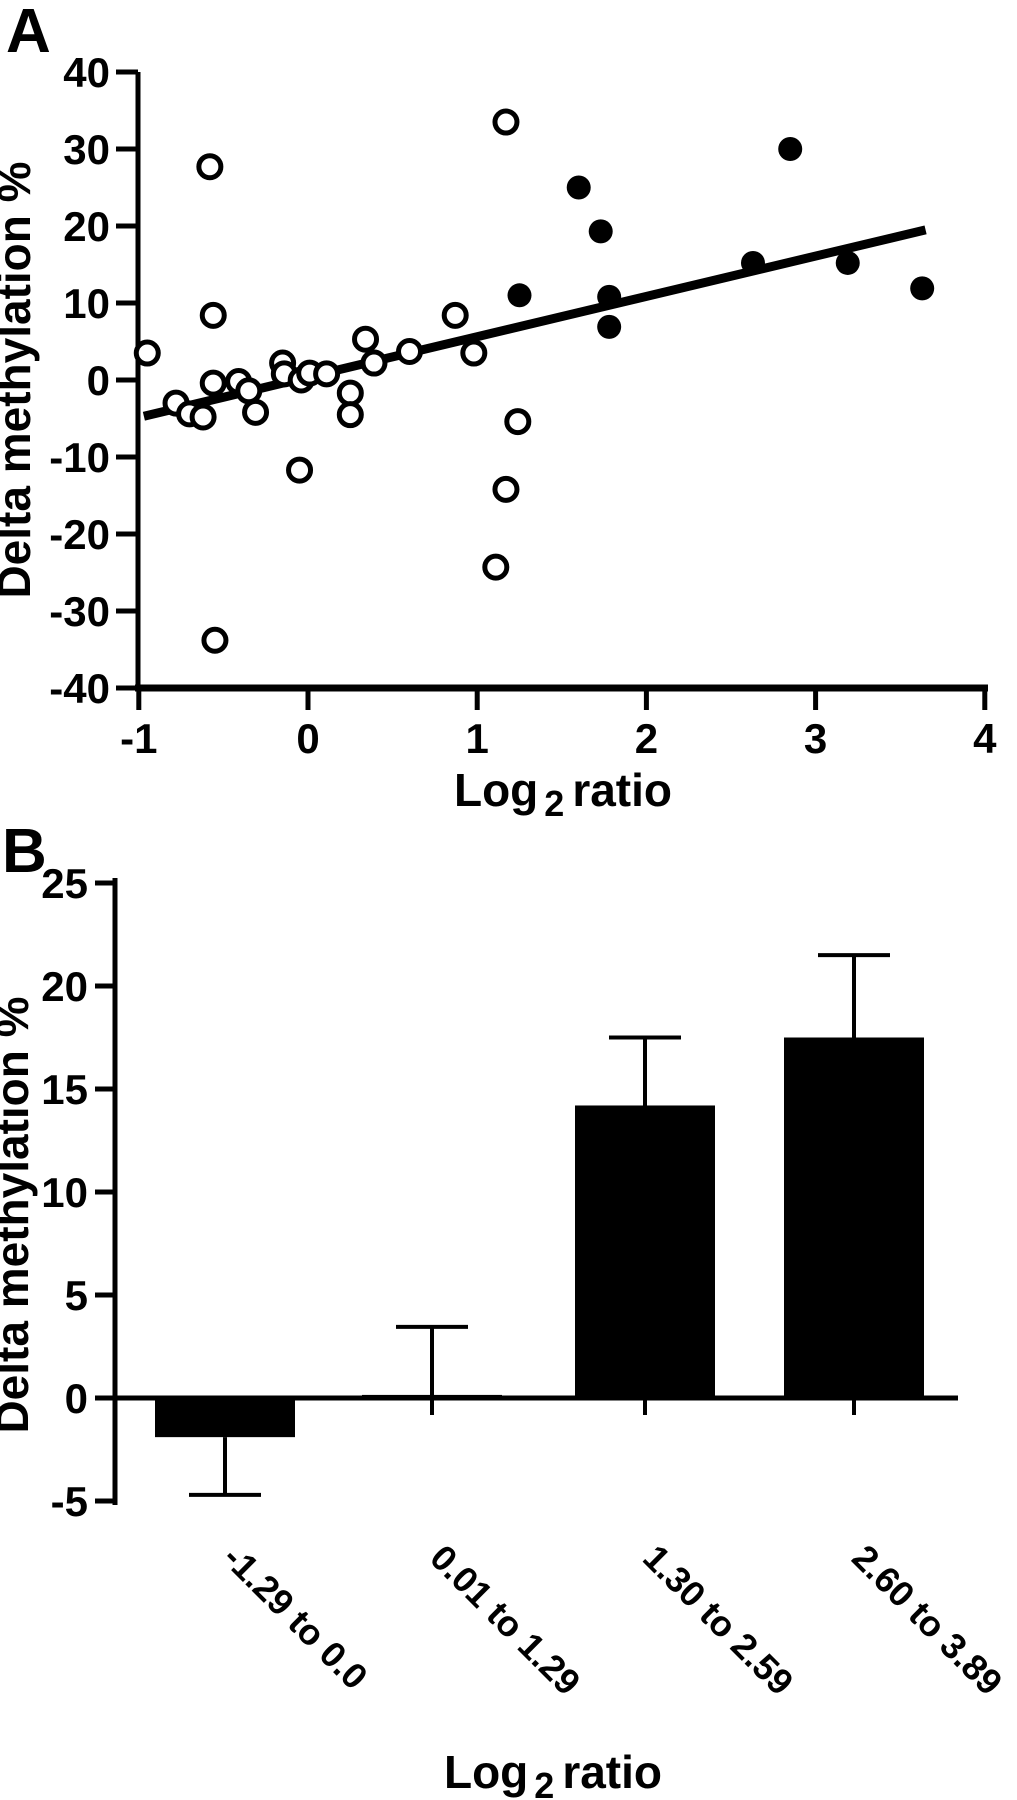  Describe the element at coordinates (24, 851) in the screenshot. I see `panel-b-label: B` at that location.